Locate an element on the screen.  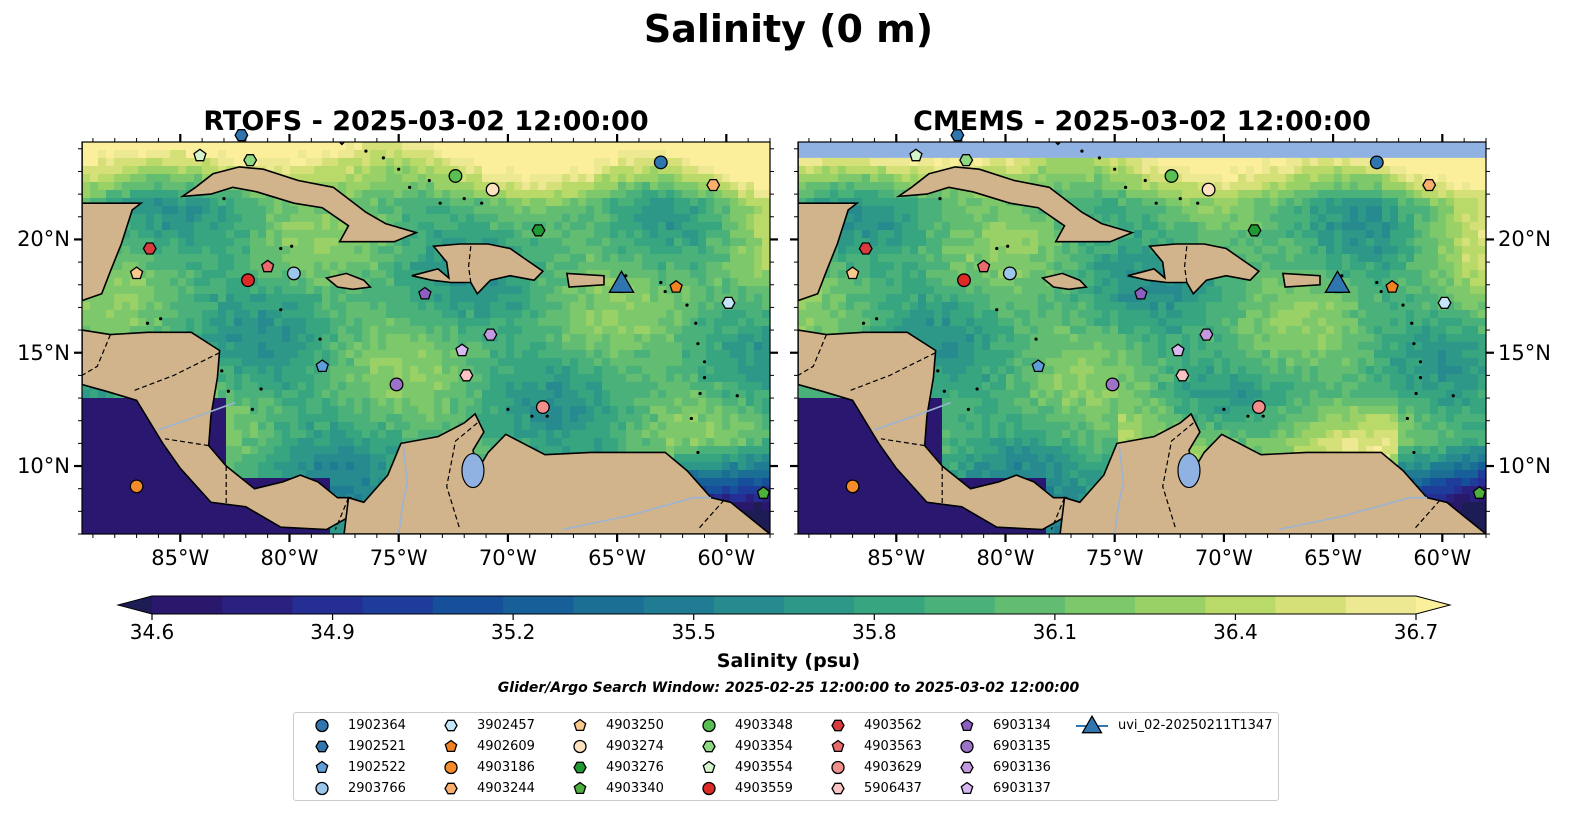
legend-item: 6903136 is located at coordinates (1000, 767).